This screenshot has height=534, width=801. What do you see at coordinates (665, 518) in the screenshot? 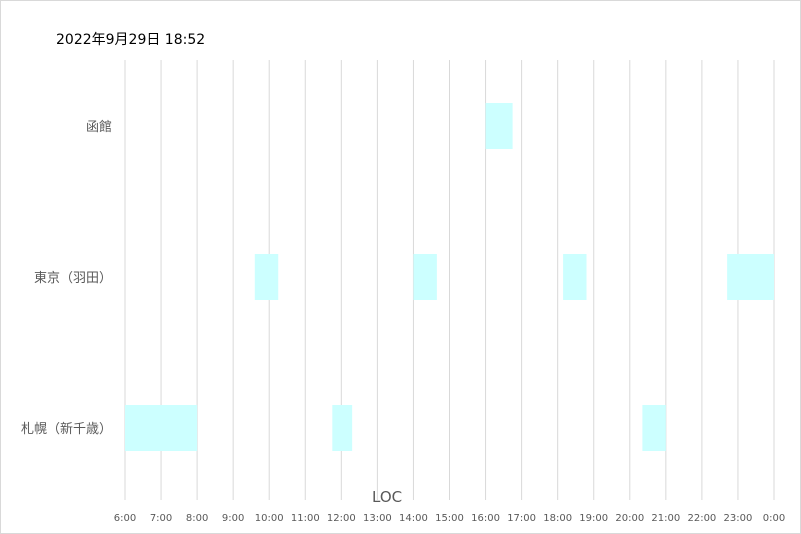
I see `x-tick-label: 21:00` at bounding box center [665, 518].